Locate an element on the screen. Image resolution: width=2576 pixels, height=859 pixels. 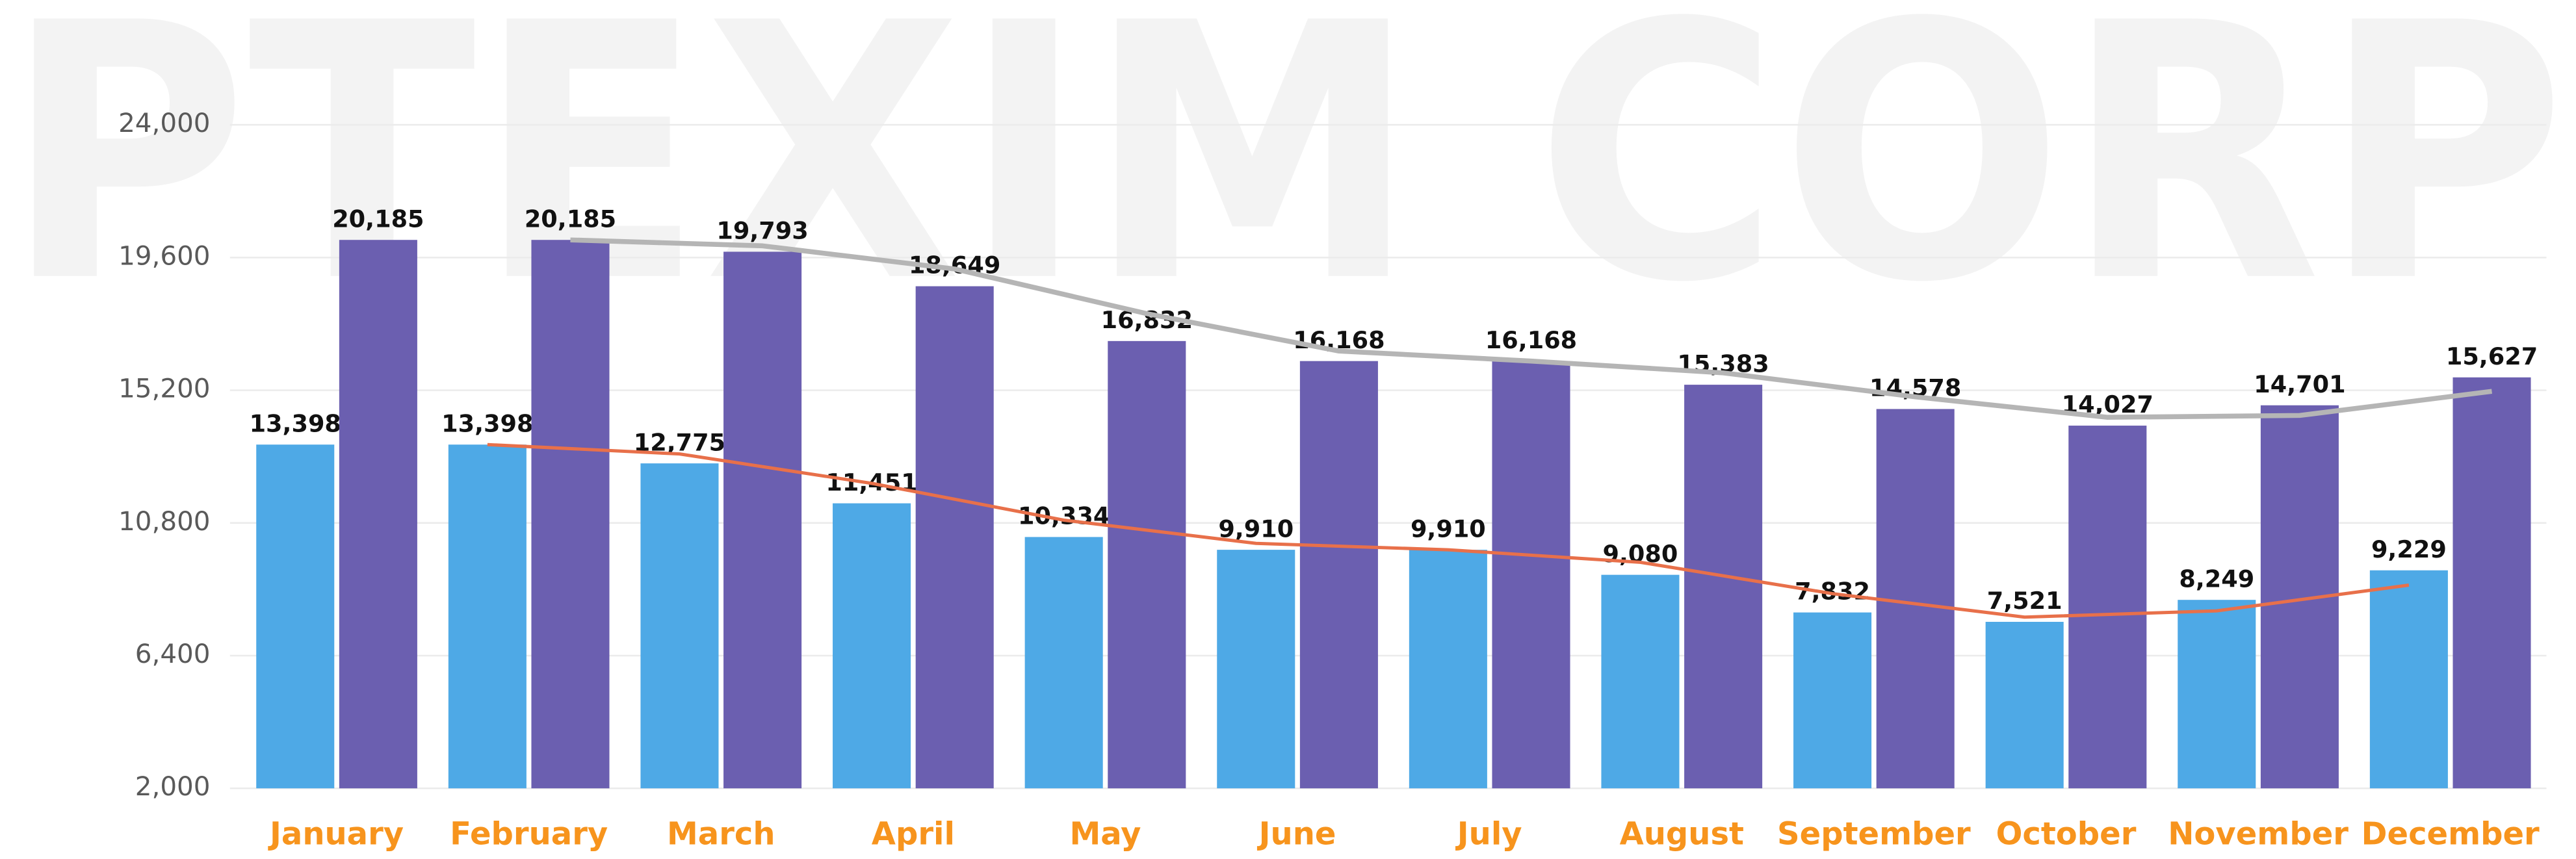
y-tick-label: 2,000 is located at coordinates (173, 786).